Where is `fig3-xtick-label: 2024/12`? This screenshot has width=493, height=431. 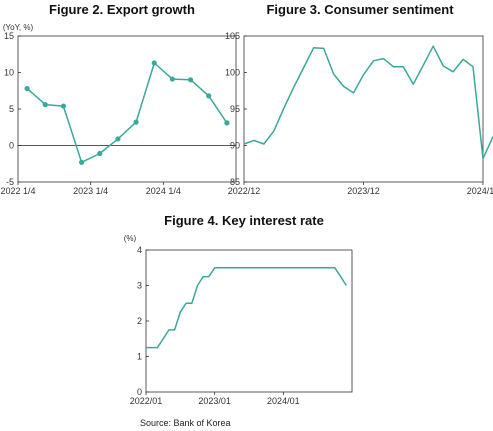
fig3-xtick-label: 2024/12 is located at coordinates (480, 191).